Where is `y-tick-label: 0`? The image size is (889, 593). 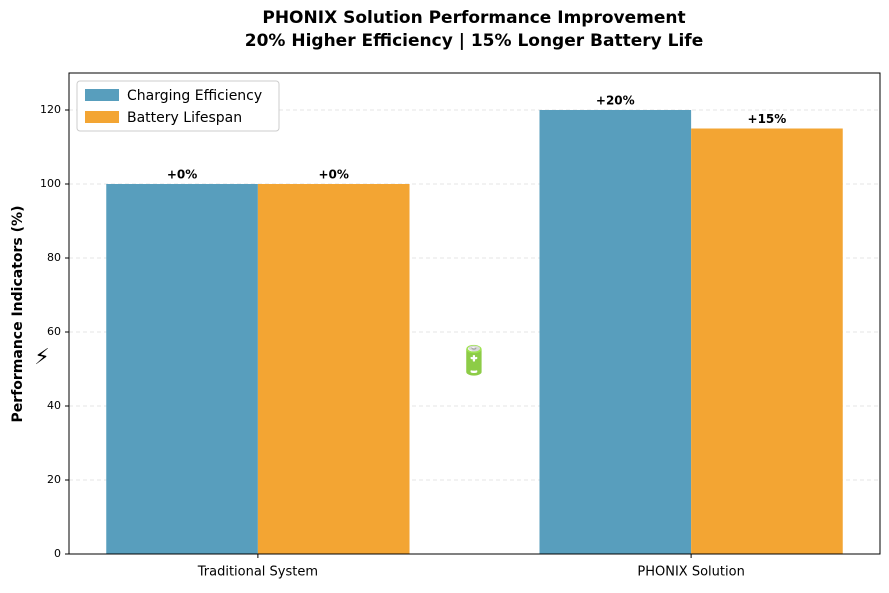 y-tick-label: 0 is located at coordinates (57, 553).